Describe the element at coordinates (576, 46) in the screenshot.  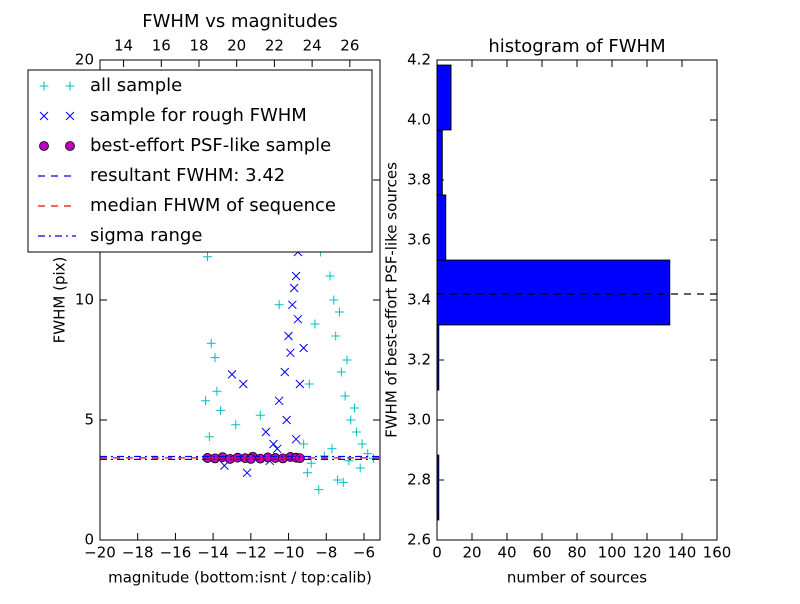
I see `chart-title: histogram of FWHM` at that location.